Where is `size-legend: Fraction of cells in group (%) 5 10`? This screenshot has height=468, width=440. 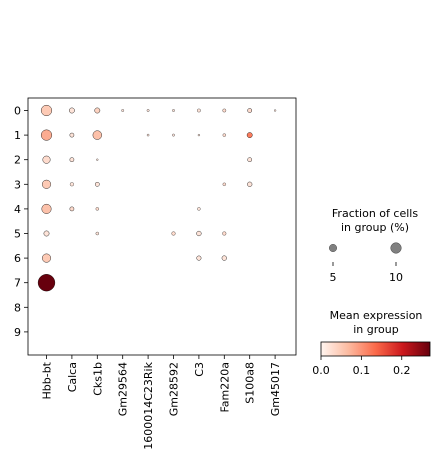
size-legend: Fraction of cells in group (%) 5 10 is located at coordinates (373, 245).